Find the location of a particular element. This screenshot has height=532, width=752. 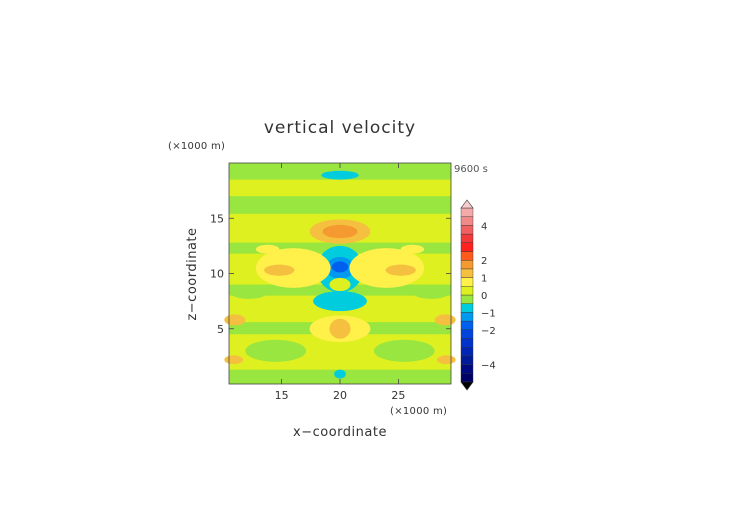

plot-title: vertical velocity is located at coordinates (340, 128).